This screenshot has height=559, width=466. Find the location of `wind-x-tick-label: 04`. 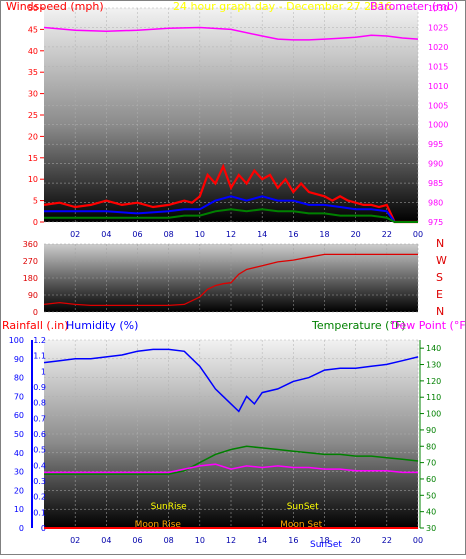

wind-x-tick-label: 04 is located at coordinates (106, 234).